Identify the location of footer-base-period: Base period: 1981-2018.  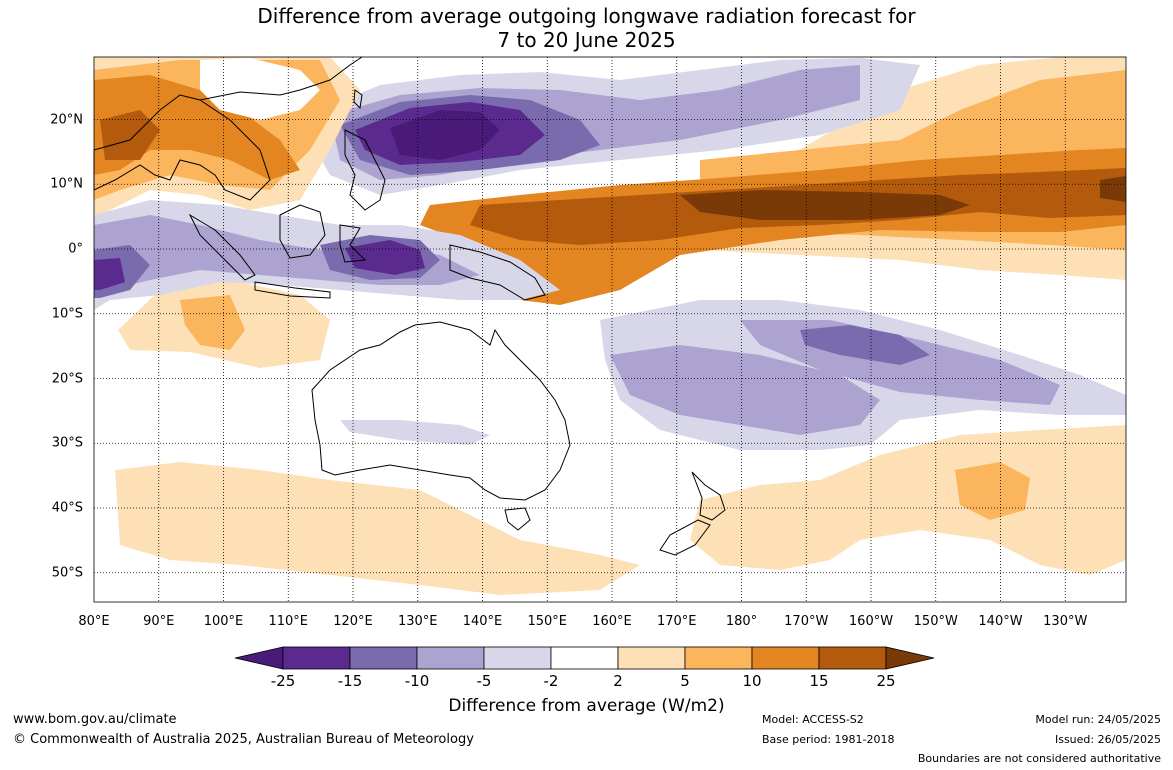
(828, 739).